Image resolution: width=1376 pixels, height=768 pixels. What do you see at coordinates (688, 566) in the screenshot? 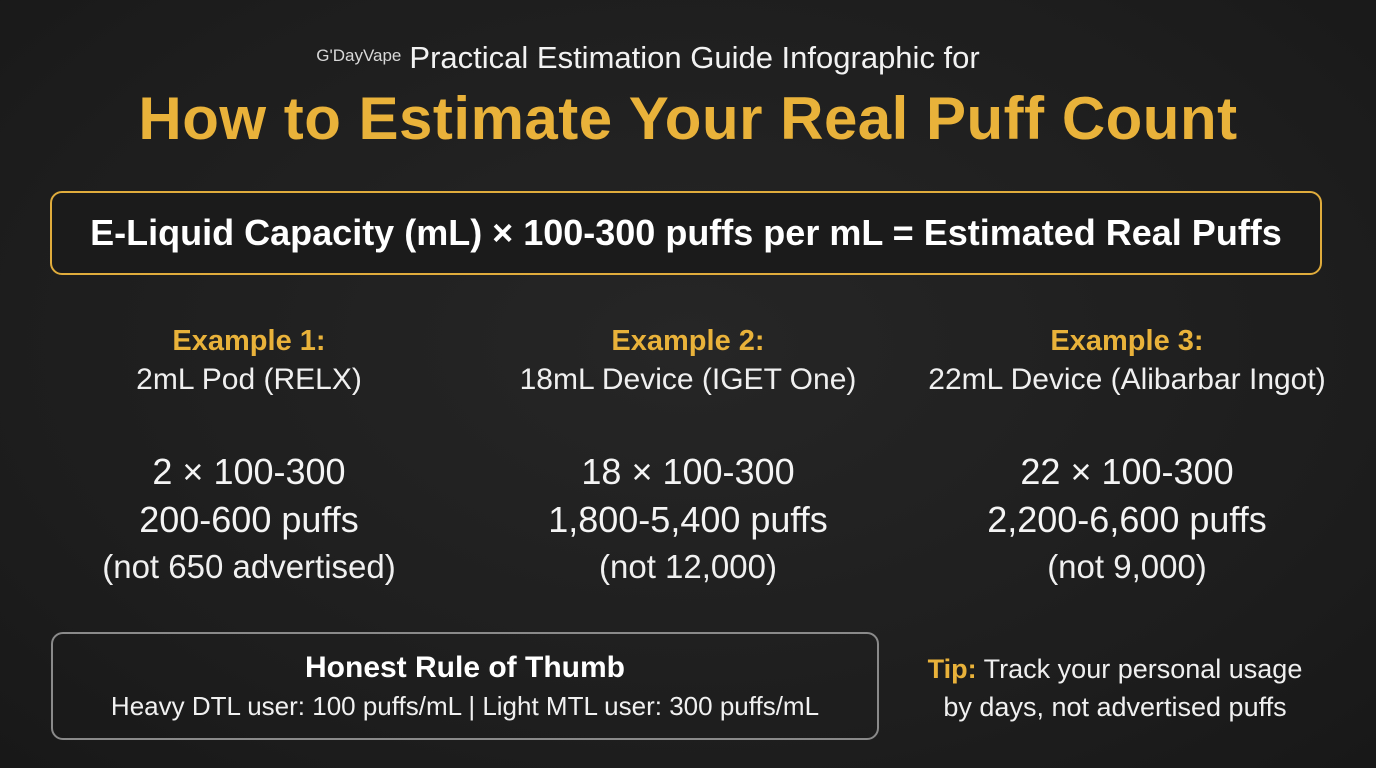
I see `example-note: (not 12,000)` at bounding box center [688, 566].